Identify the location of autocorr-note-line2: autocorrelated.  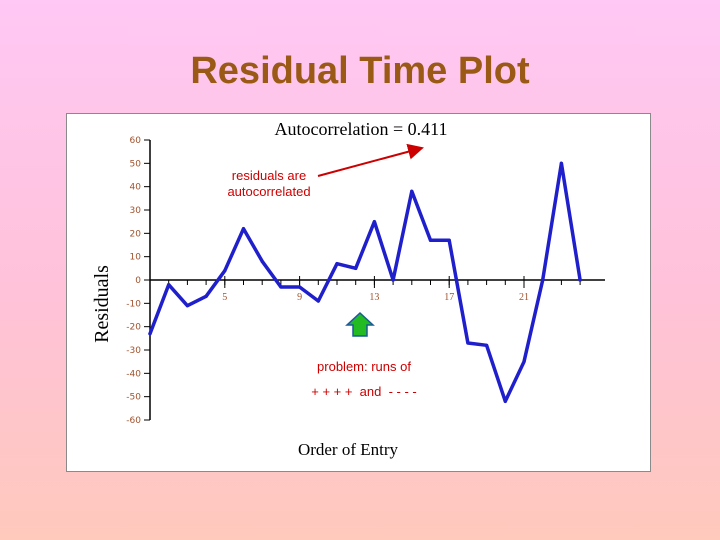
(268, 191).